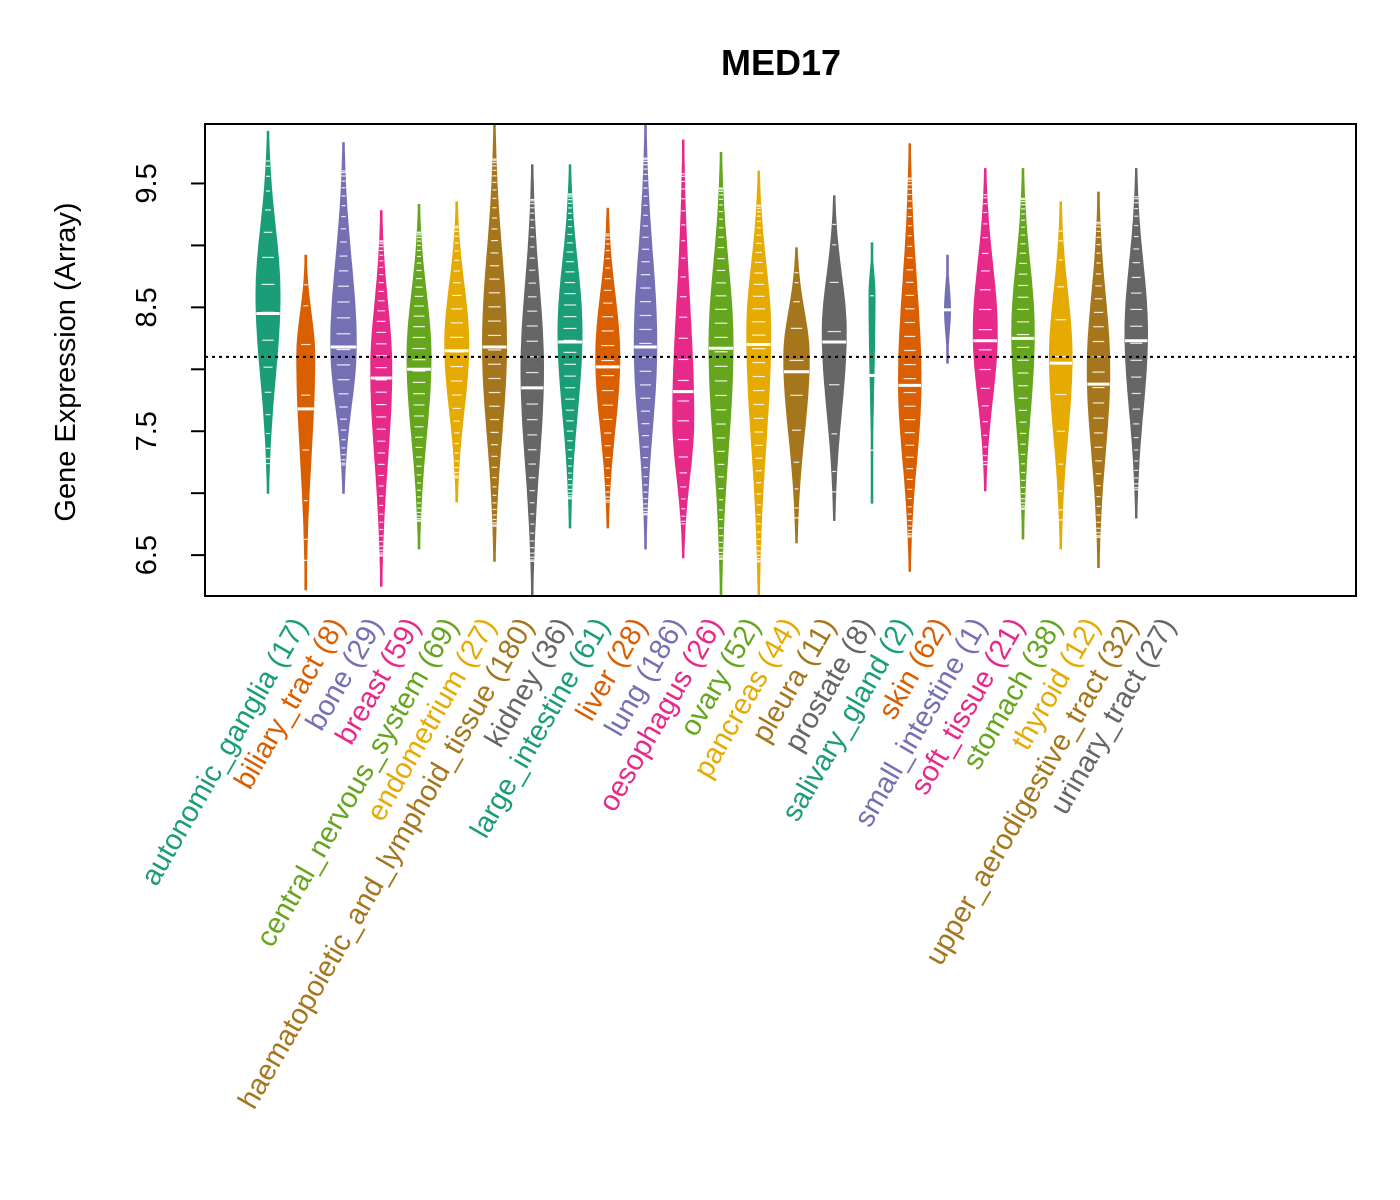 The height and width of the screenshot is (1200, 1400). Describe the element at coordinates (608, 368) in the screenshot. I see `violin-liver` at that location.